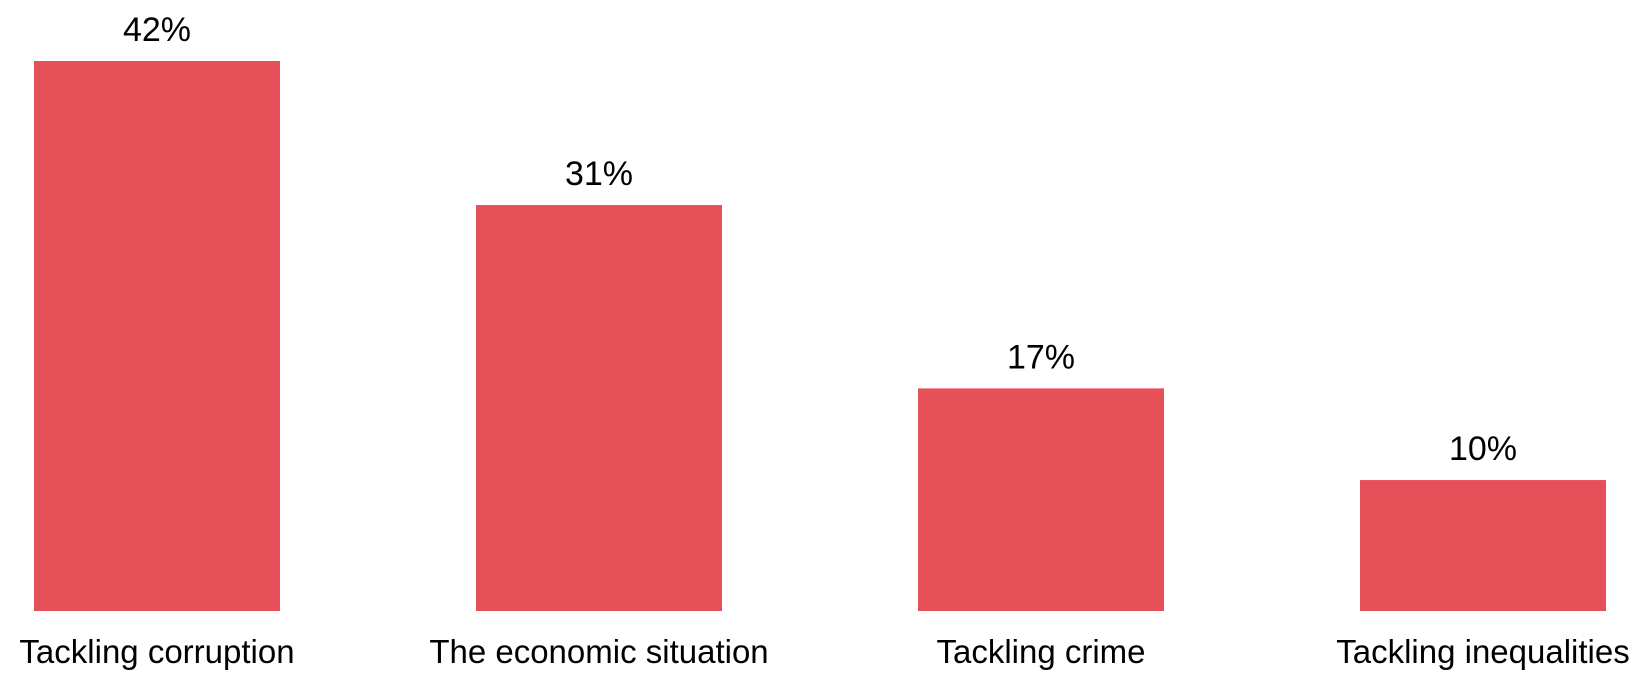  What do you see at coordinates (1483, 449) in the screenshot?
I see `value-label-3: 10%` at bounding box center [1483, 449].